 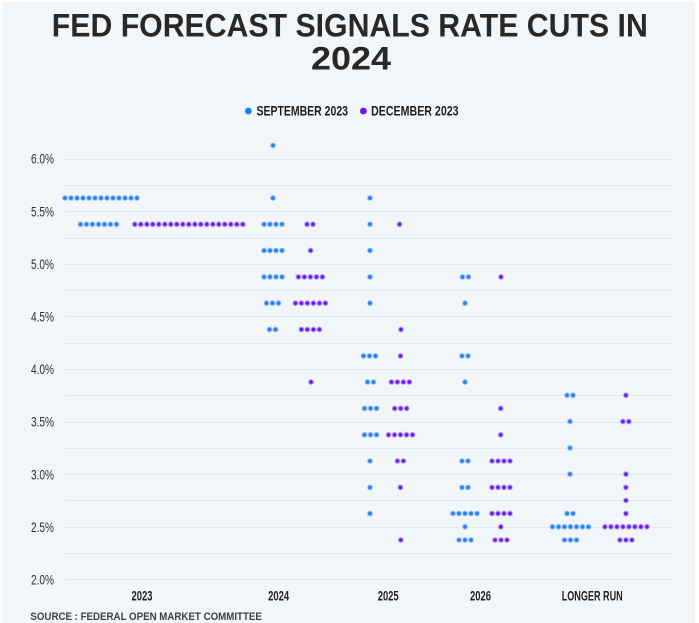 I want to click on svg-text: 3.0%, so click(x=42, y=474).